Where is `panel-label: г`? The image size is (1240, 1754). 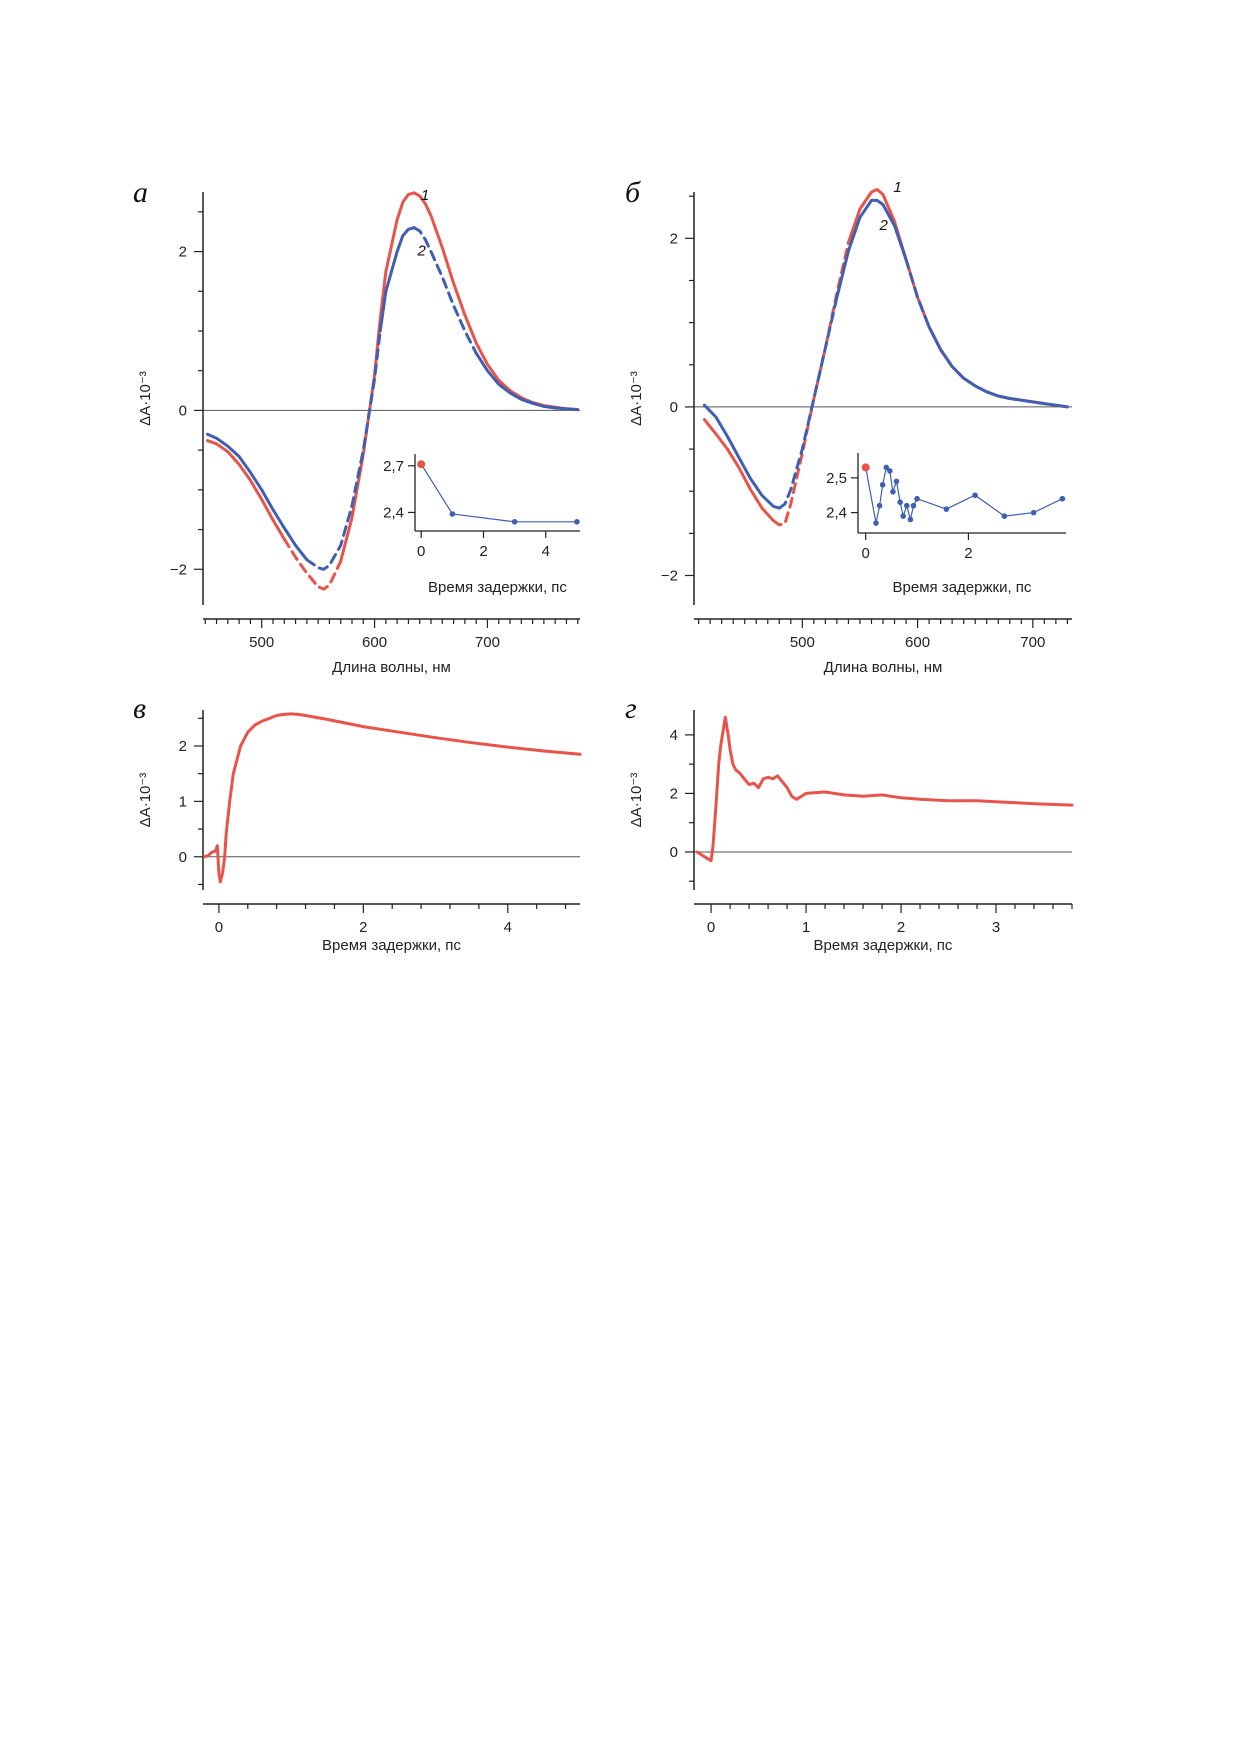 panel-label: г is located at coordinates (631, 708).